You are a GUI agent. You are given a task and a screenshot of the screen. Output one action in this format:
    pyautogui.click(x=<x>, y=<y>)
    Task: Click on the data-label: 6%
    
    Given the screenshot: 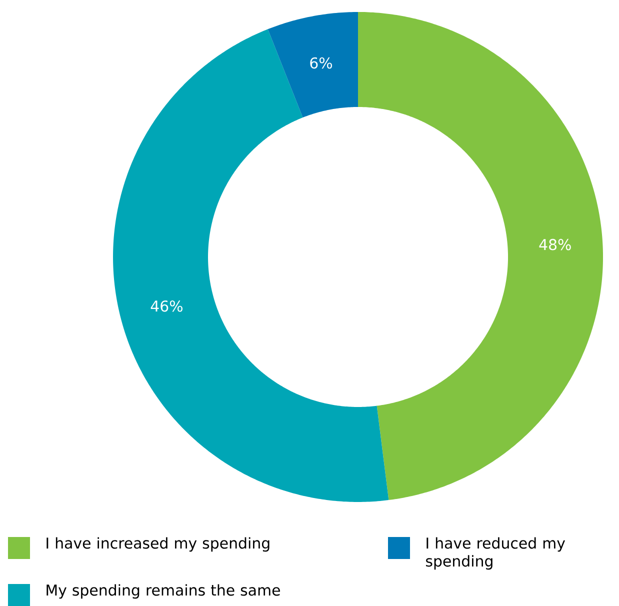 What is the action you would take?
    pyautogui.click(x=321, y=63)
    